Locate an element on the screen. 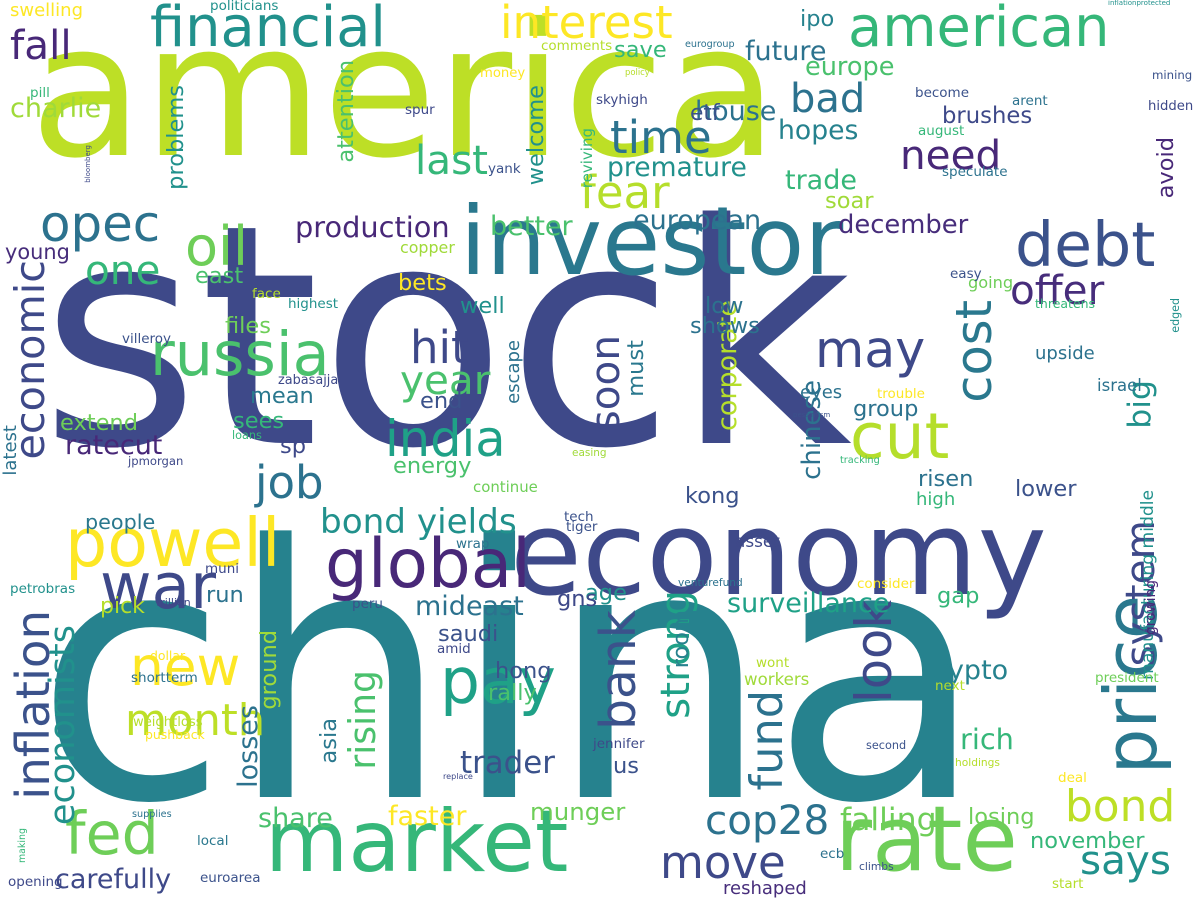 The image size is (1200, 900). word: easy is located at coordinates (966, 274).